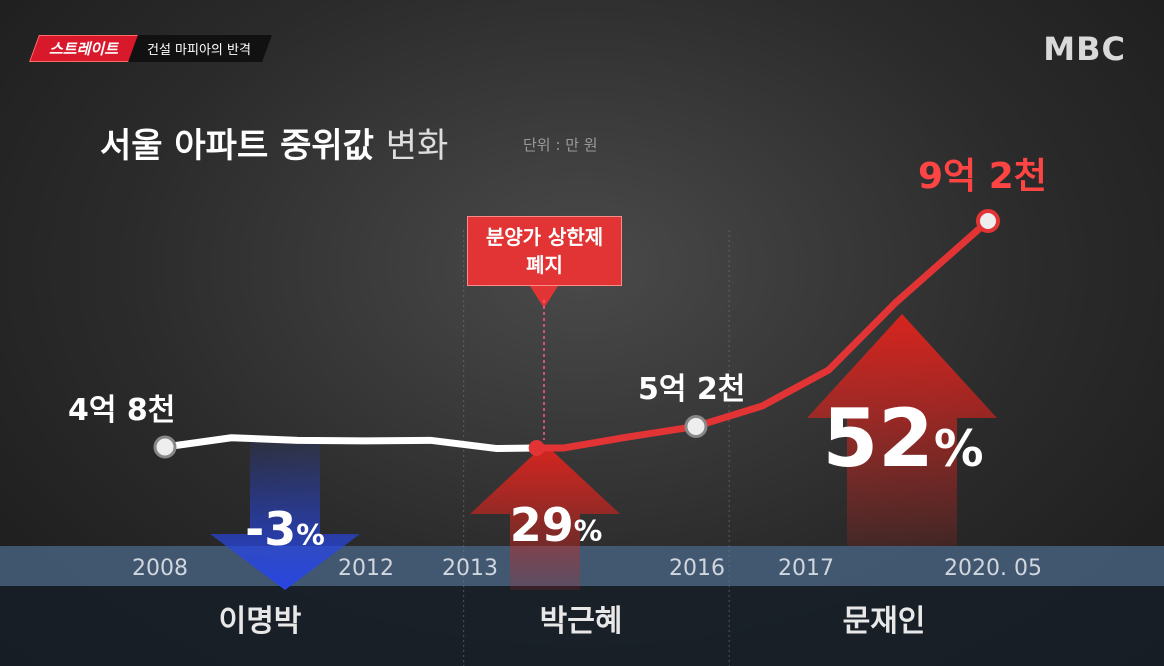 Image resolution: width=1164 pixels, height=666 pixels. What do you see at coordinates (470, 568) in the screenshot?
I see `x-tick-label: 2013` at bounding box center [470, 568].